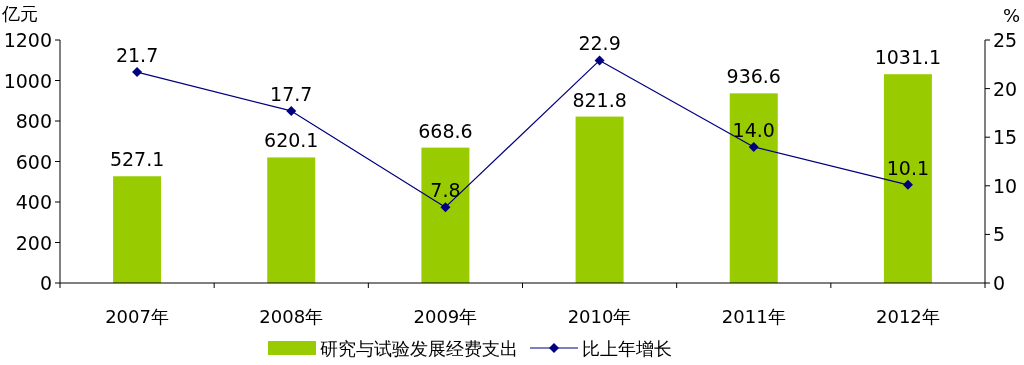  Describe the element at coordinates (627, 348) in the screenshot. I see `legend-label: 比上年增长` at that location.